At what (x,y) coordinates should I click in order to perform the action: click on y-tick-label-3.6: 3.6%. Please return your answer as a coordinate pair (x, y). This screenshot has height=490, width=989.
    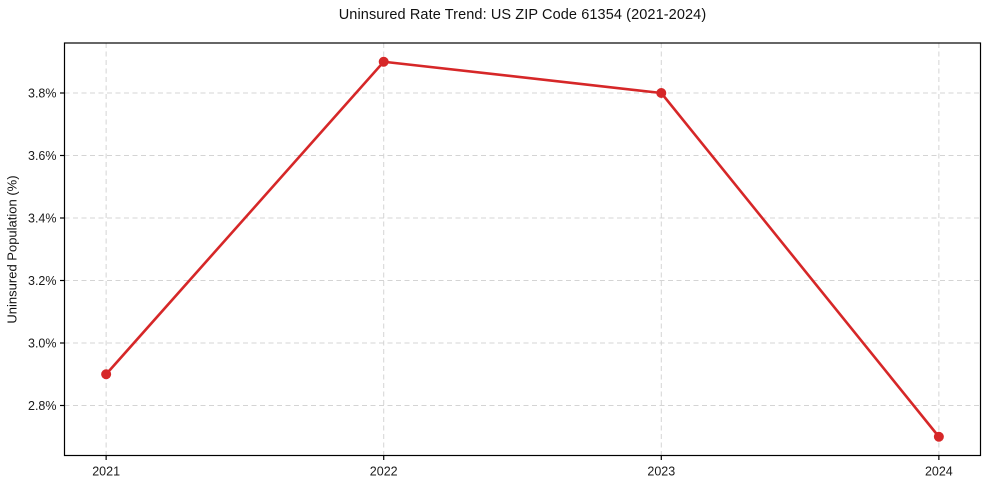
    Looking at the image, I should click on (42, 156).